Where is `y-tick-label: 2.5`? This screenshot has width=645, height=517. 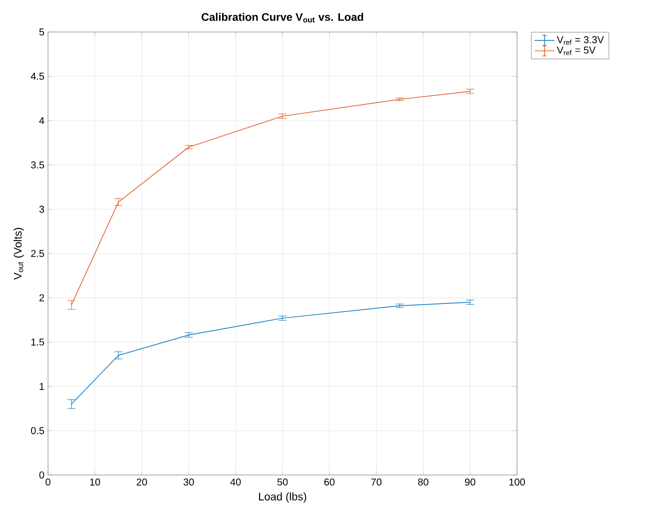 y-tick-label: 2.5 is located at coordinates (37, 254).